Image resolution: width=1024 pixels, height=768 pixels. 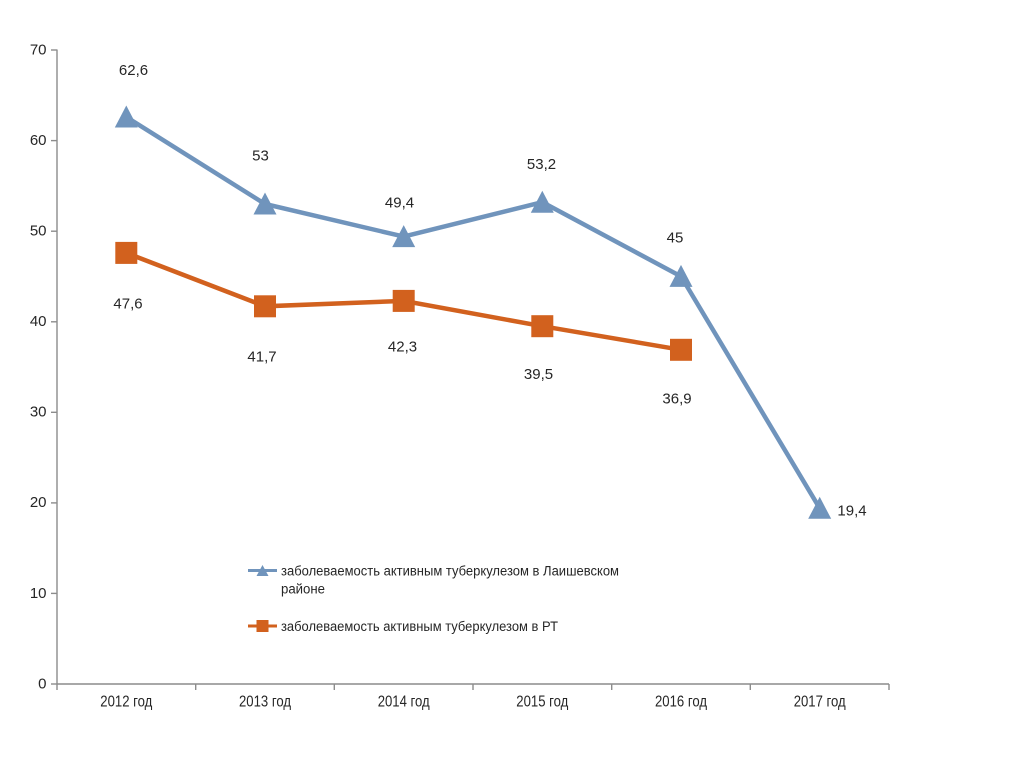 I want to click on svg-text: 10, so click(x=38, y=593).